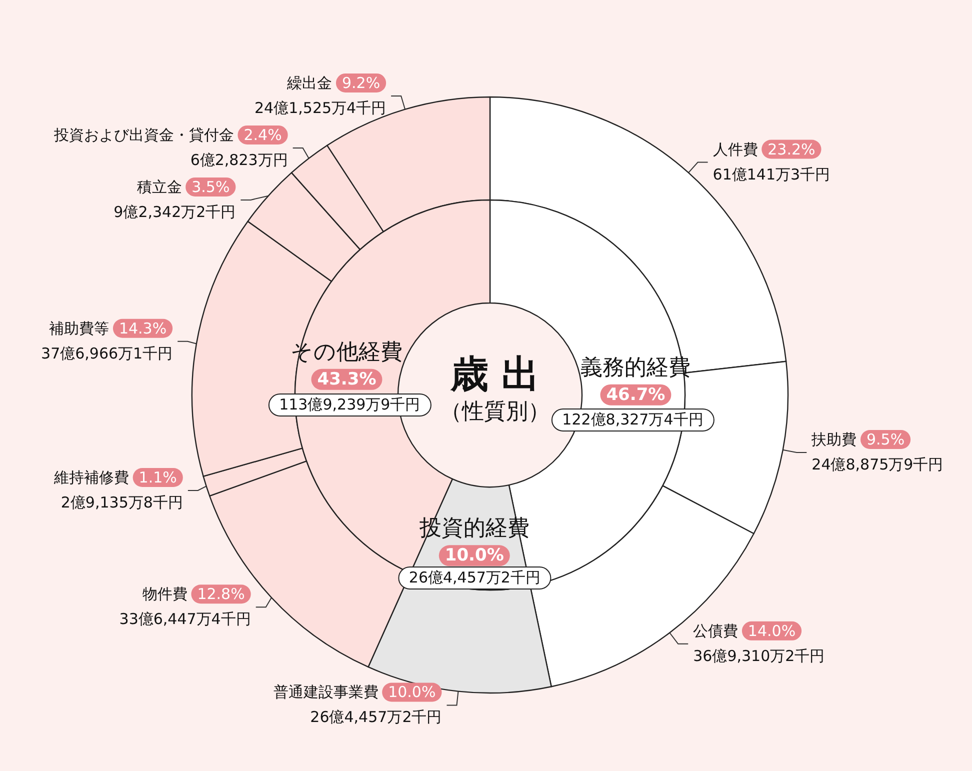  I want to click on slice-label: 補助費等, so click(79, 328).